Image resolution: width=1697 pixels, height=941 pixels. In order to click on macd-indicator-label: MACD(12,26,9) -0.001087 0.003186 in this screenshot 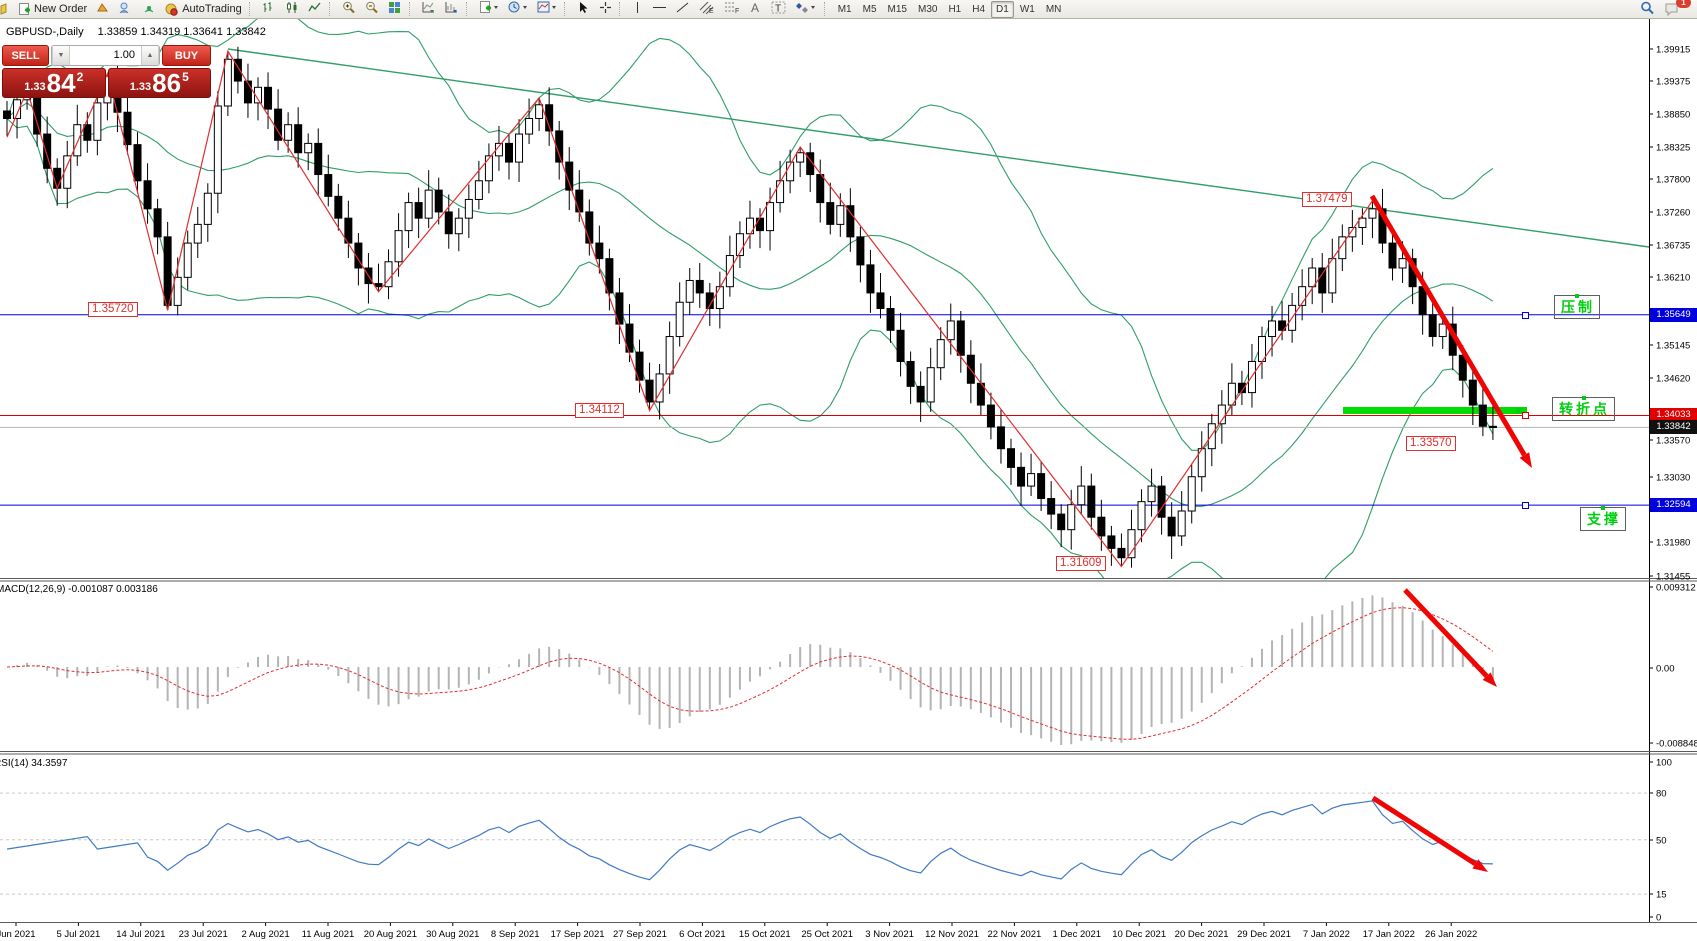, I will do `click(79, 589)`.